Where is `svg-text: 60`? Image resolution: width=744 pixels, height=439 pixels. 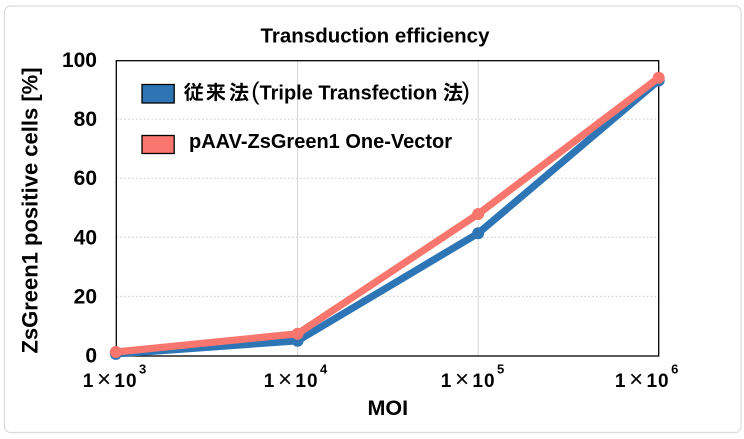
svg-text: 60 is located at coordinates (85, 178).